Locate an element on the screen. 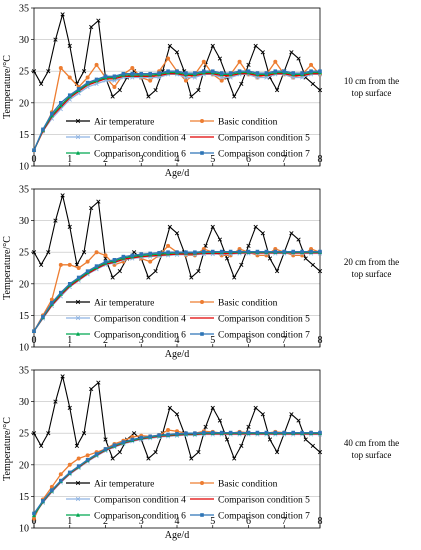 Image resolution: width=421 pixels, height=550 pixels. legend-label: Basic condition is located at coordinates (248, 304).